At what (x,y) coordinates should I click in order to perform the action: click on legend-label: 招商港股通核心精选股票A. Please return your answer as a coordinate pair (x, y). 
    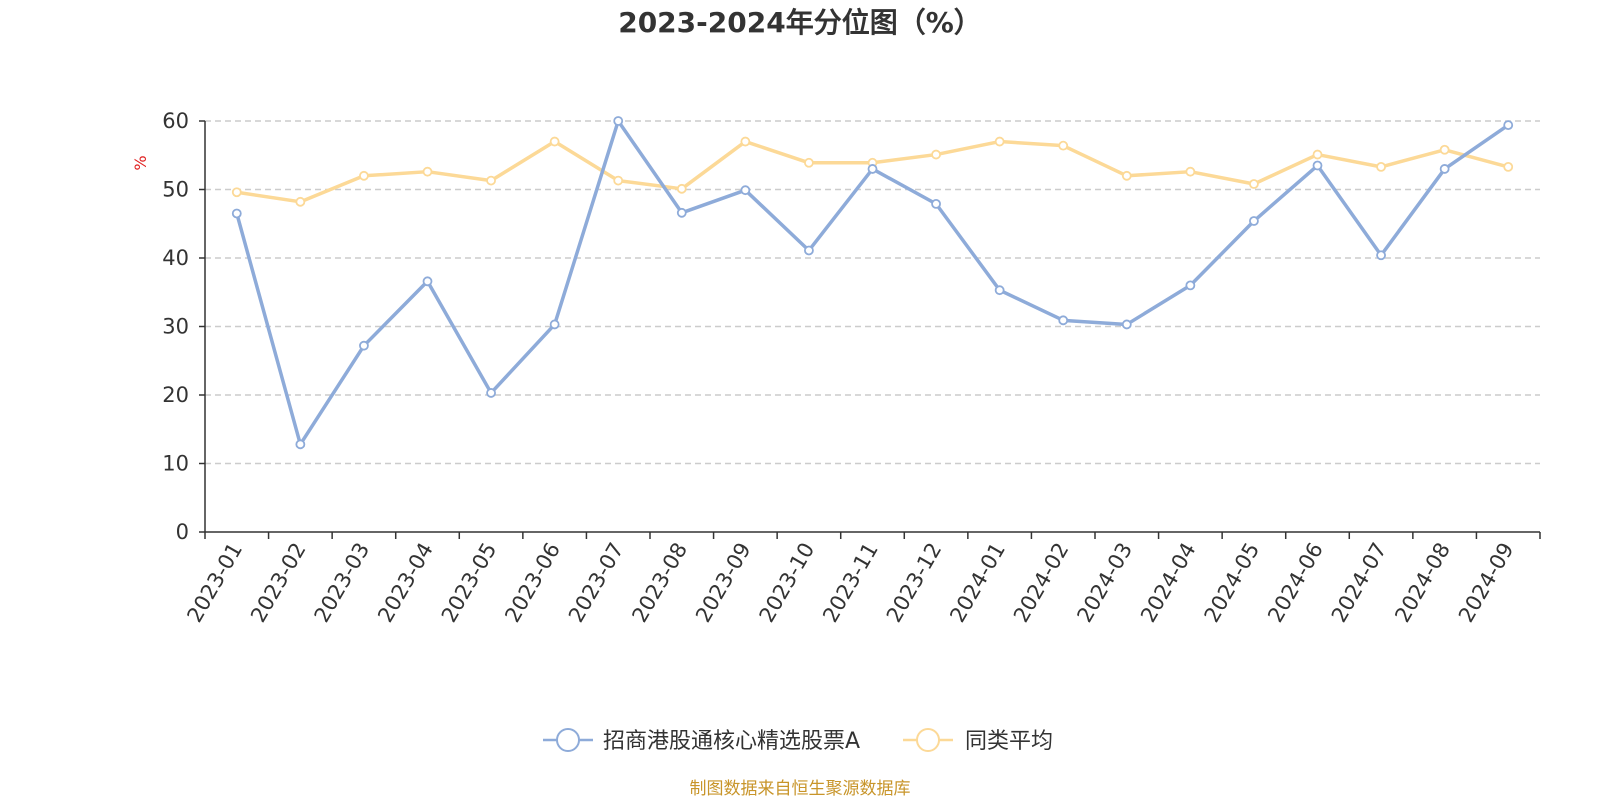
    Looking at the image, I should click on (731, 741).